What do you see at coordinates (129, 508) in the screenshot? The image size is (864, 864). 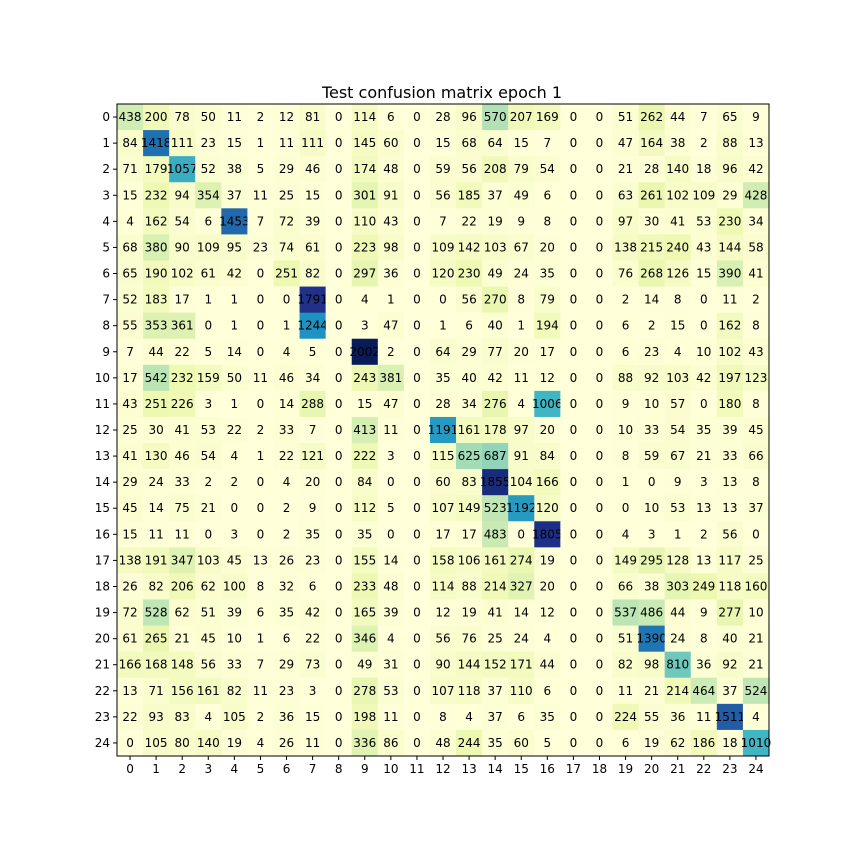 I see `cell-value-label: 45` at bounding box center [129, 508].